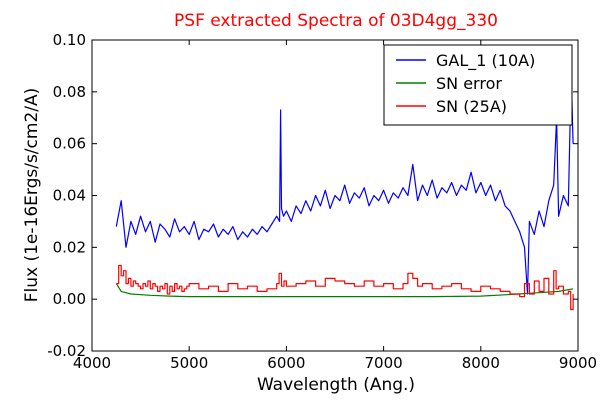 The width and height of the screenshot is (600, 400). Describe the element at coordinates (384, 363) in the screenshot. I see `x-tick-label-3: 7000` at that location.